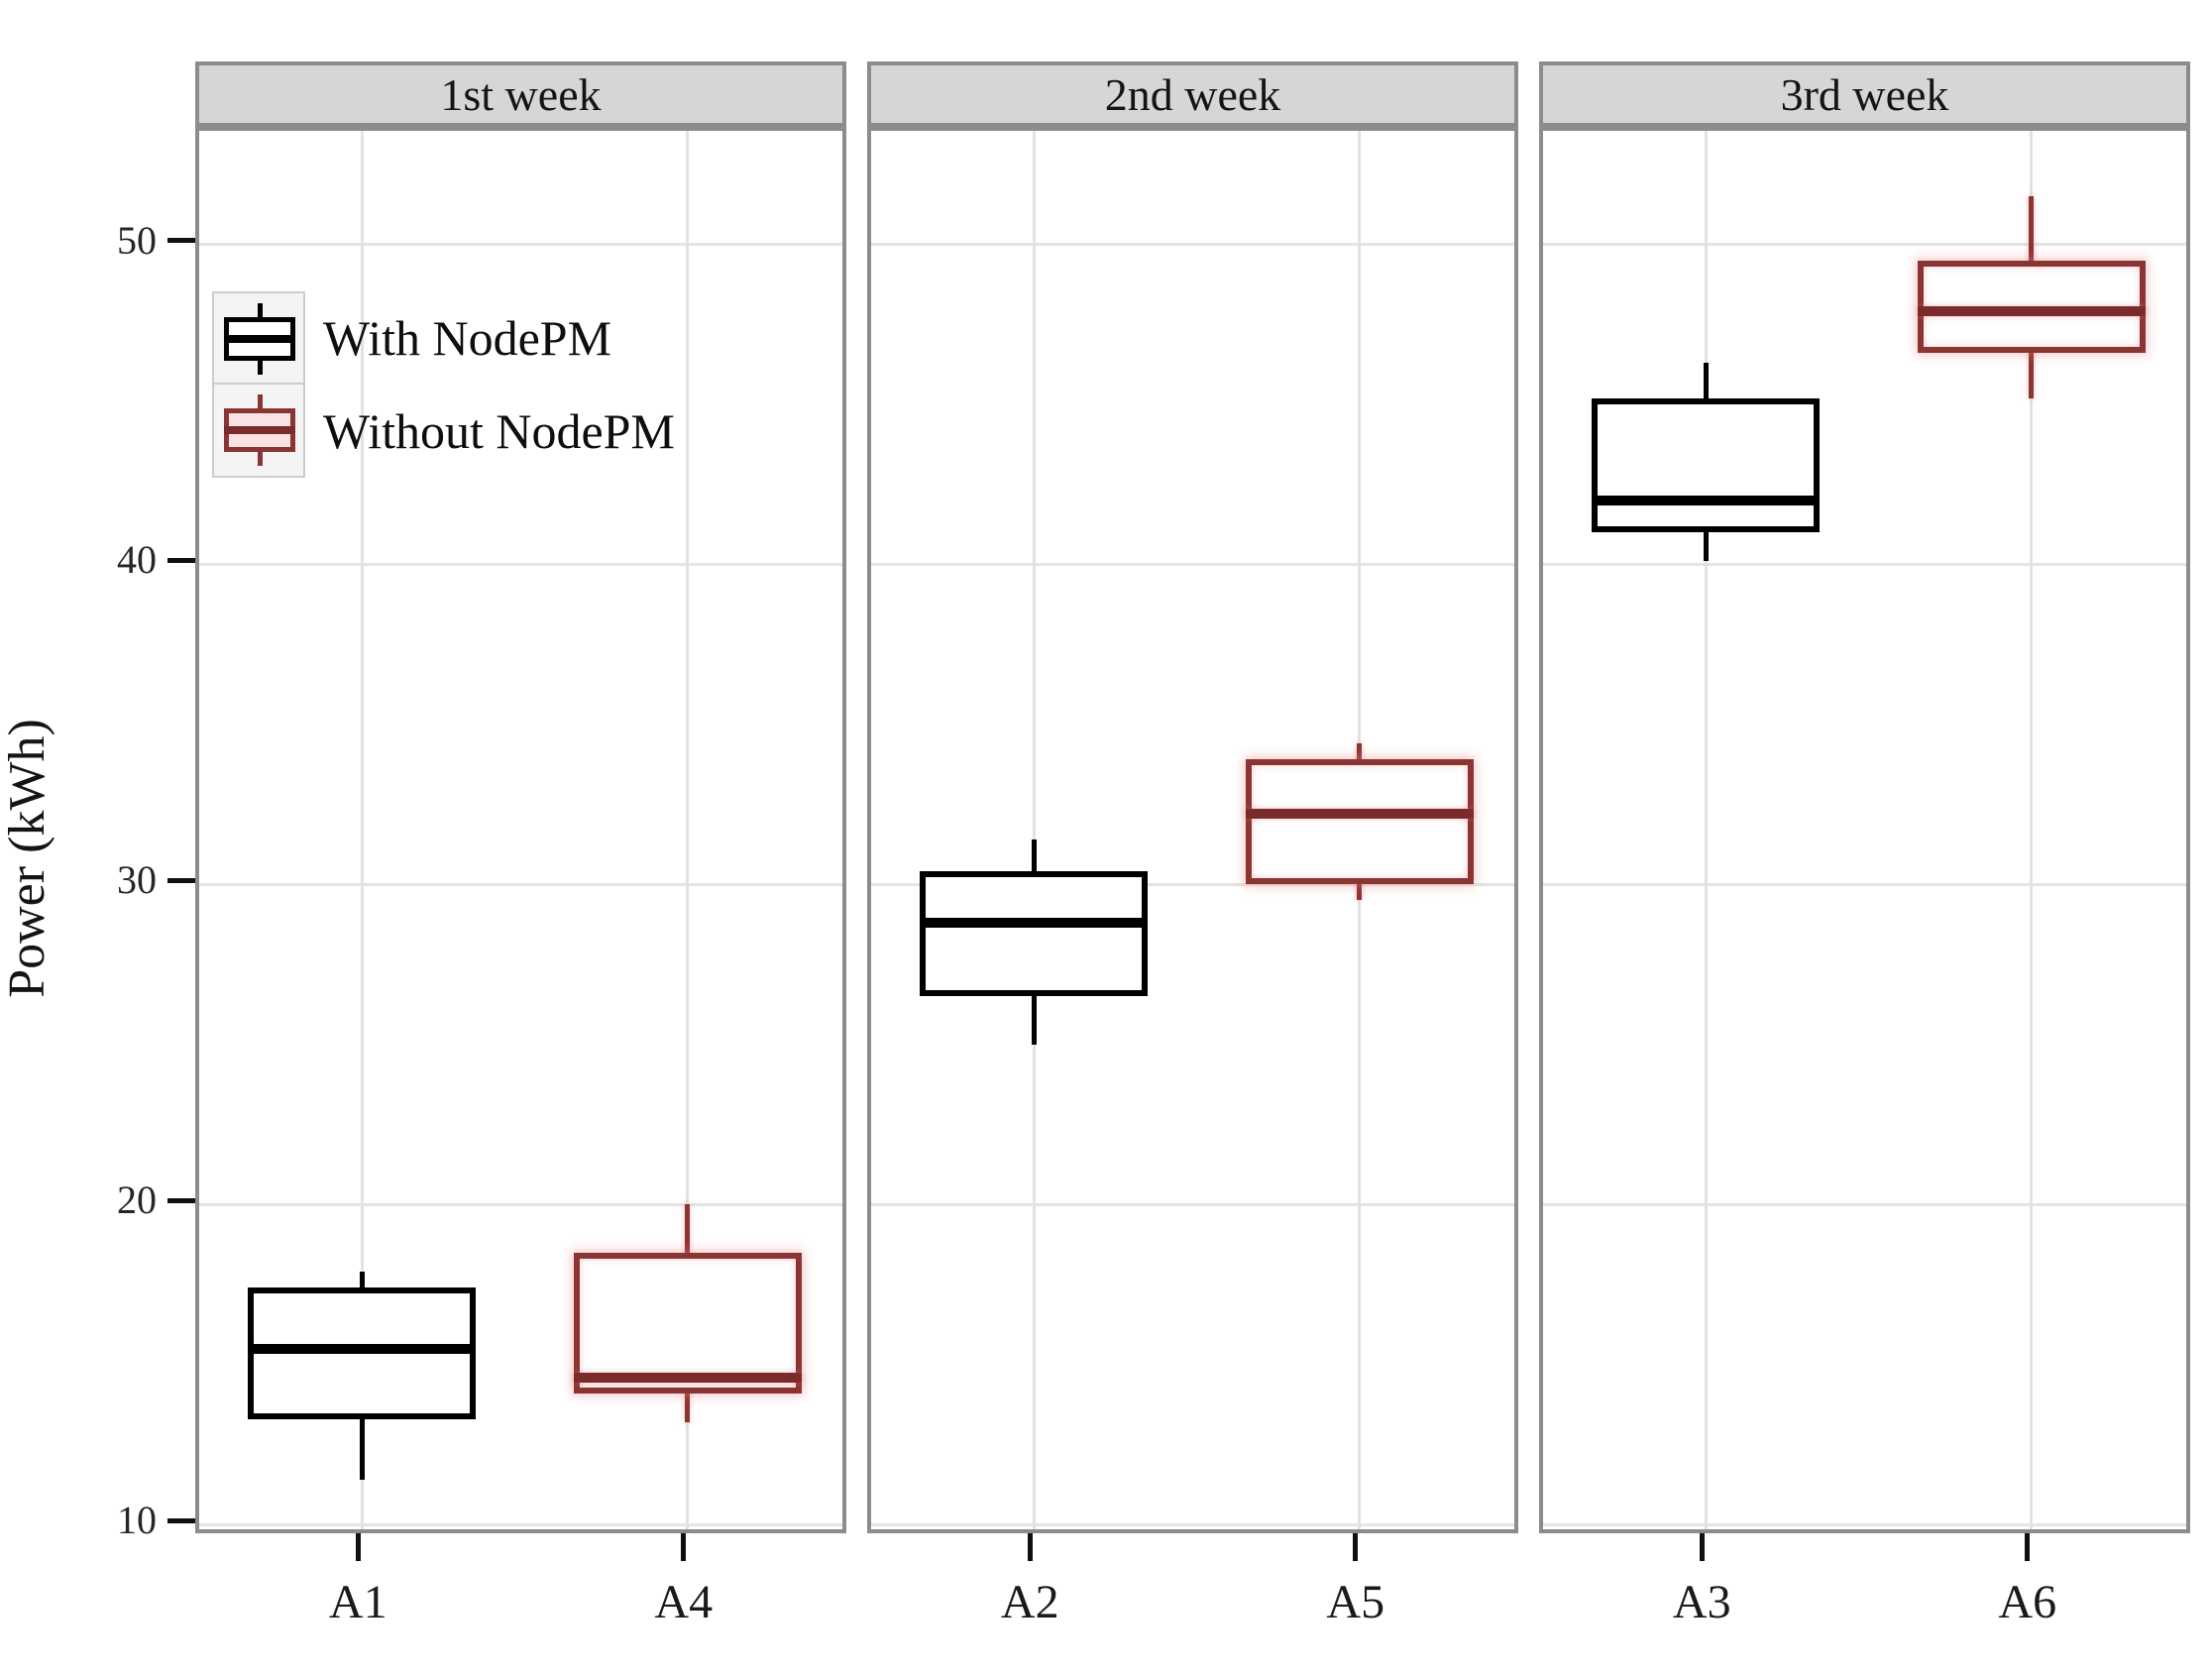  I want to click on y-axis-title: Power (kWh), so click(27, 858).